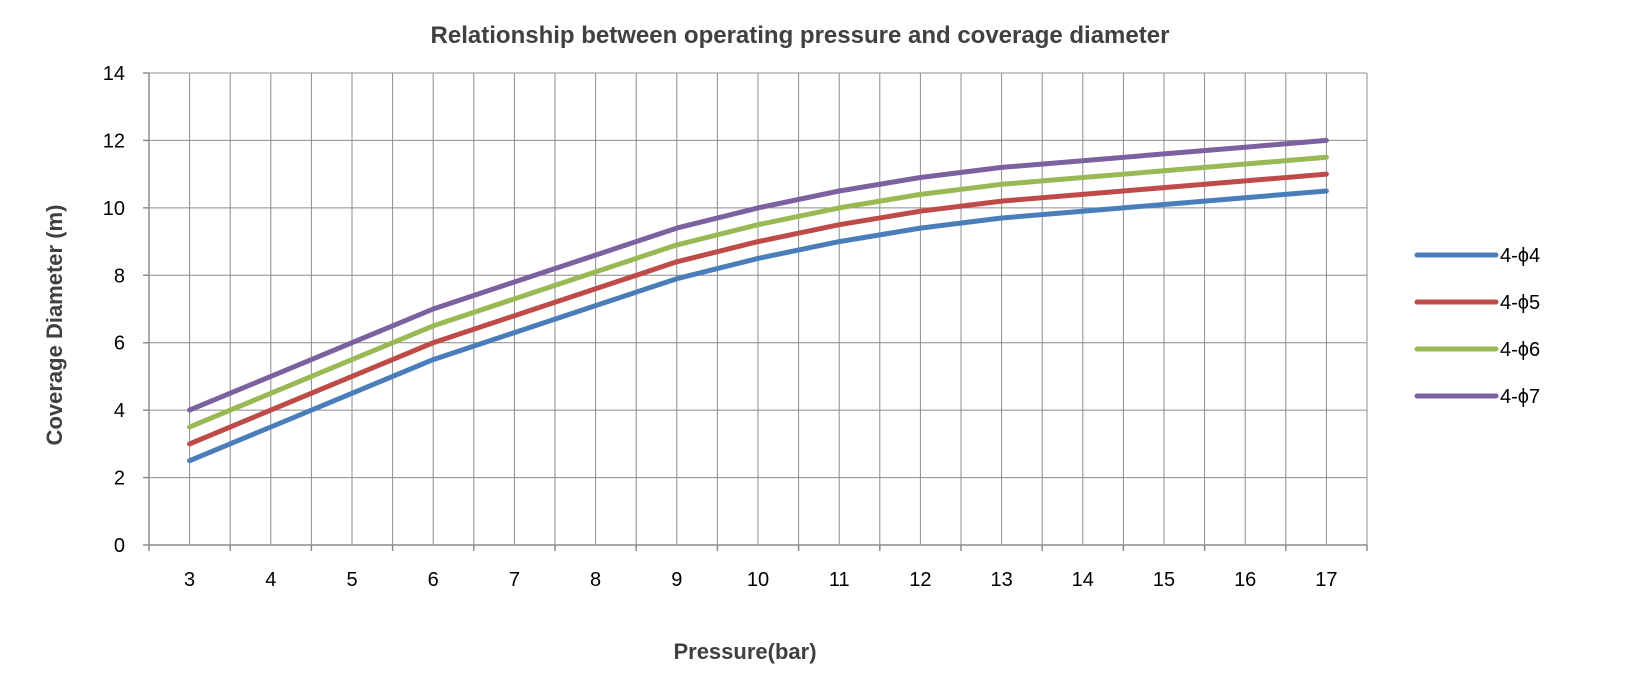  I want to click on x-tick-label: 10, so click(758, 580).